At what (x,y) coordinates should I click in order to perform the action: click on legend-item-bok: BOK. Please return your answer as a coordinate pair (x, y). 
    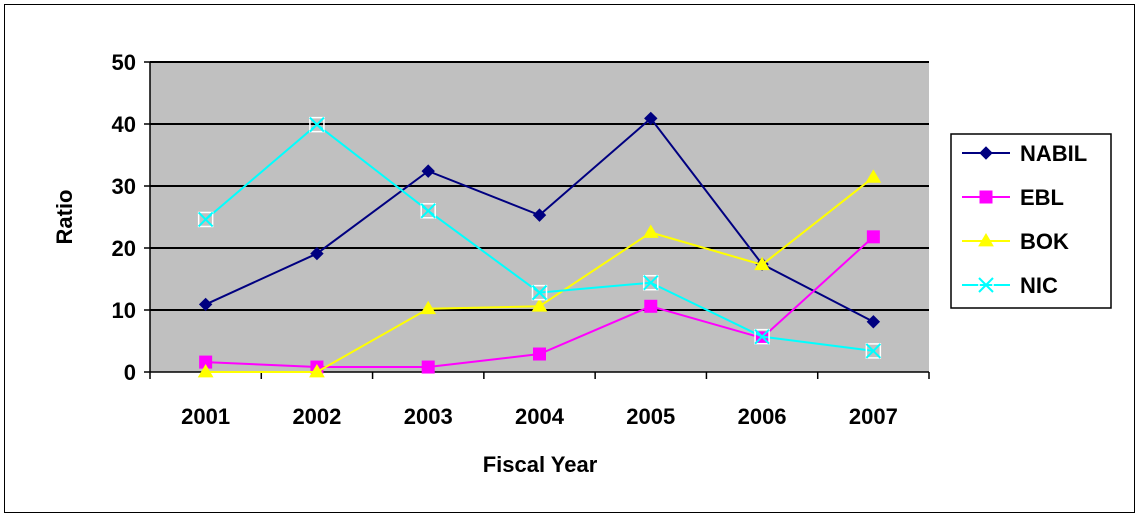
    Looking at the image, I should click on (1015, 241).